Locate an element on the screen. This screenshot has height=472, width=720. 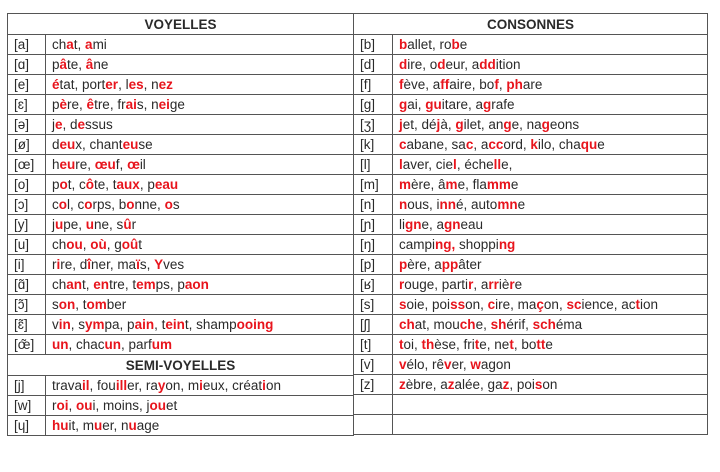
example-words: un, chacun, parfum is located at coordinates (199, 344).